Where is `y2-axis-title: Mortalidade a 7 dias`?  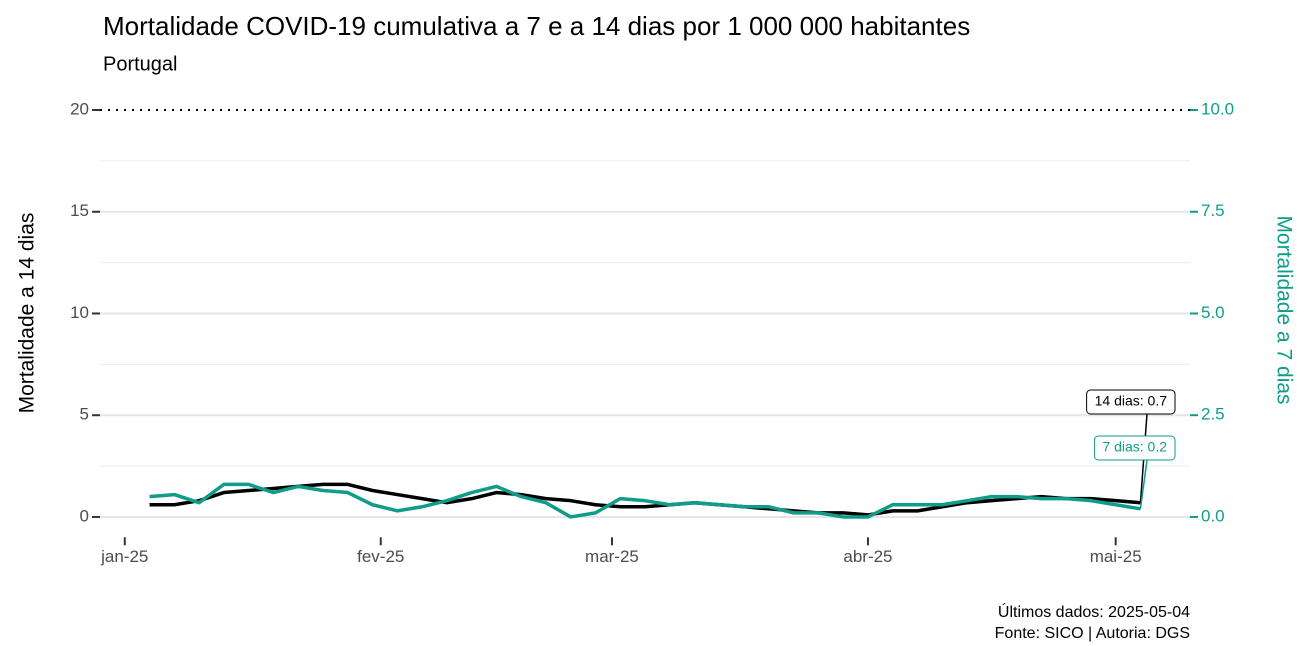
y2-axis-title: Mortalidade a 7 dias is located at coordinates (1283, 309).